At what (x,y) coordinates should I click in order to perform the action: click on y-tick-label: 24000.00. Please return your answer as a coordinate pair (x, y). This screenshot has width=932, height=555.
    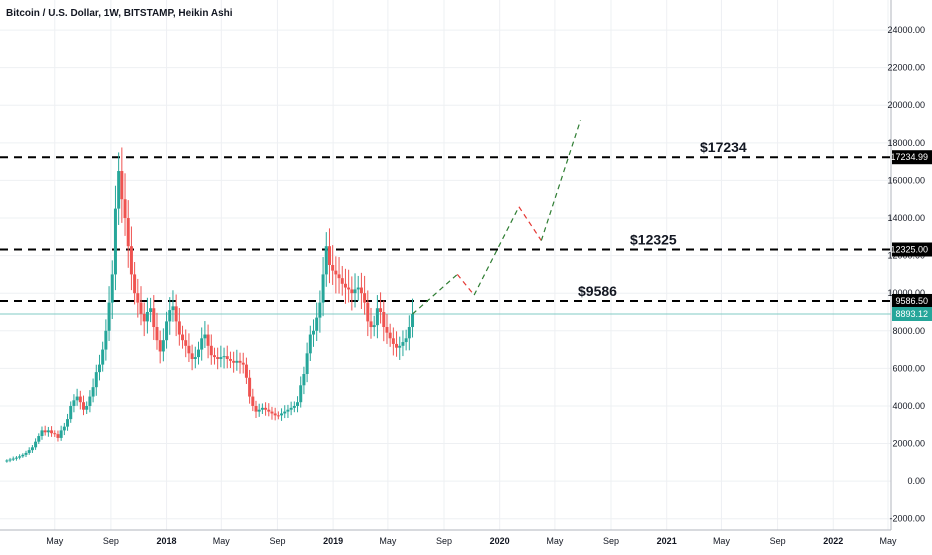
    Looking at the image, I should click on (906, 30).